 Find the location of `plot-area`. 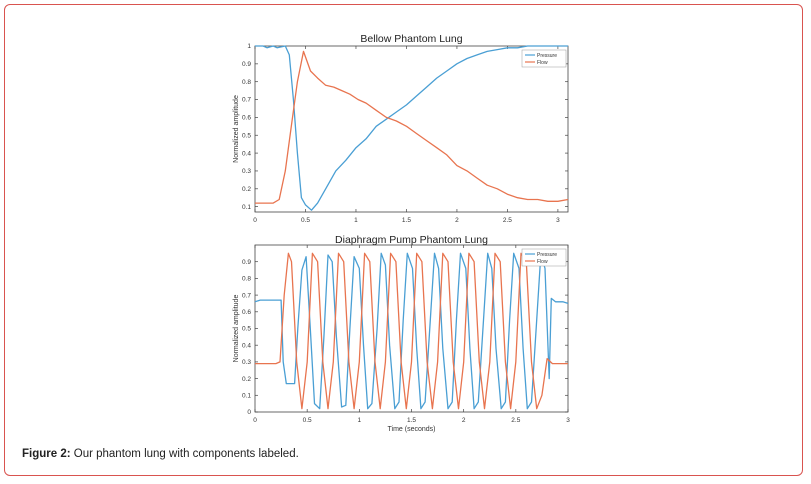

plot-area is located at coordinates (411, 129).